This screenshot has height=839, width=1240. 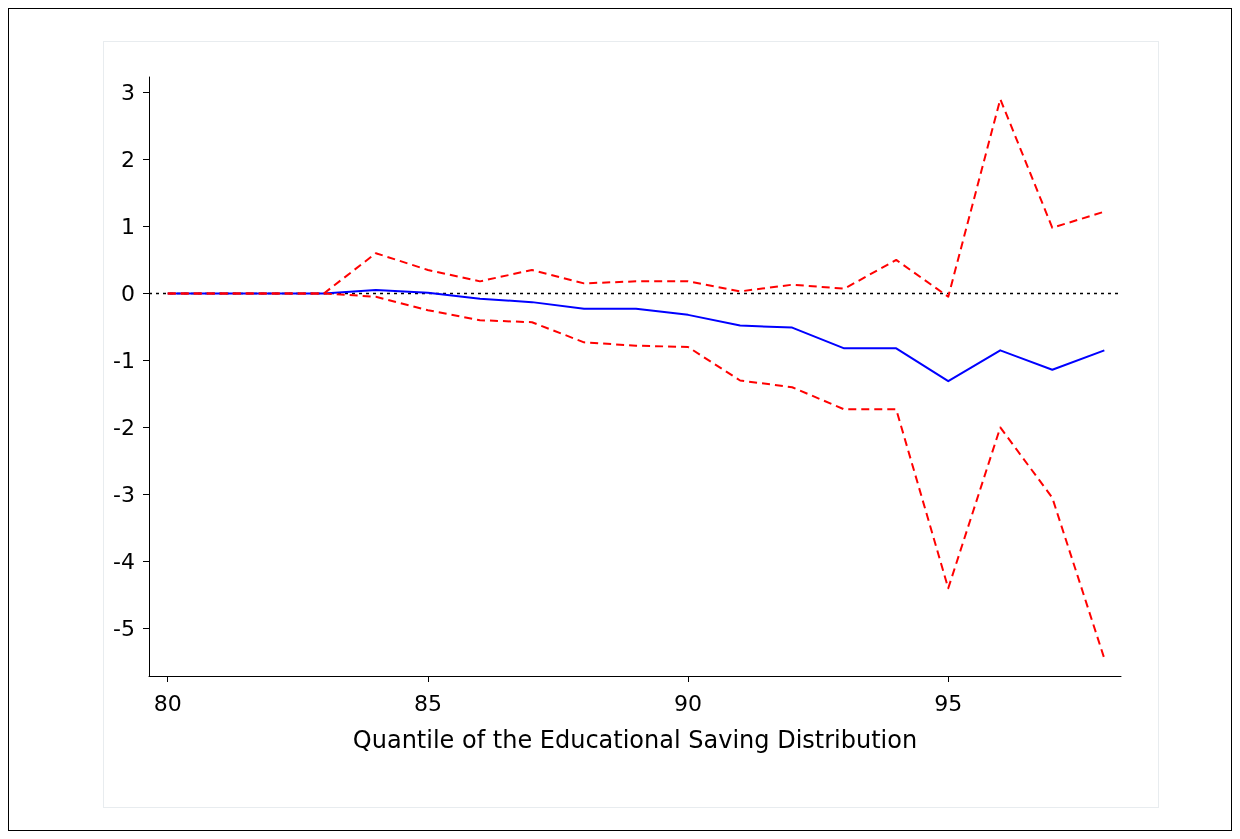 What do you see at coordinates (128, 159) in the screenshot?
I see `y-tick-label: 2` at bounding box center [128, 159].